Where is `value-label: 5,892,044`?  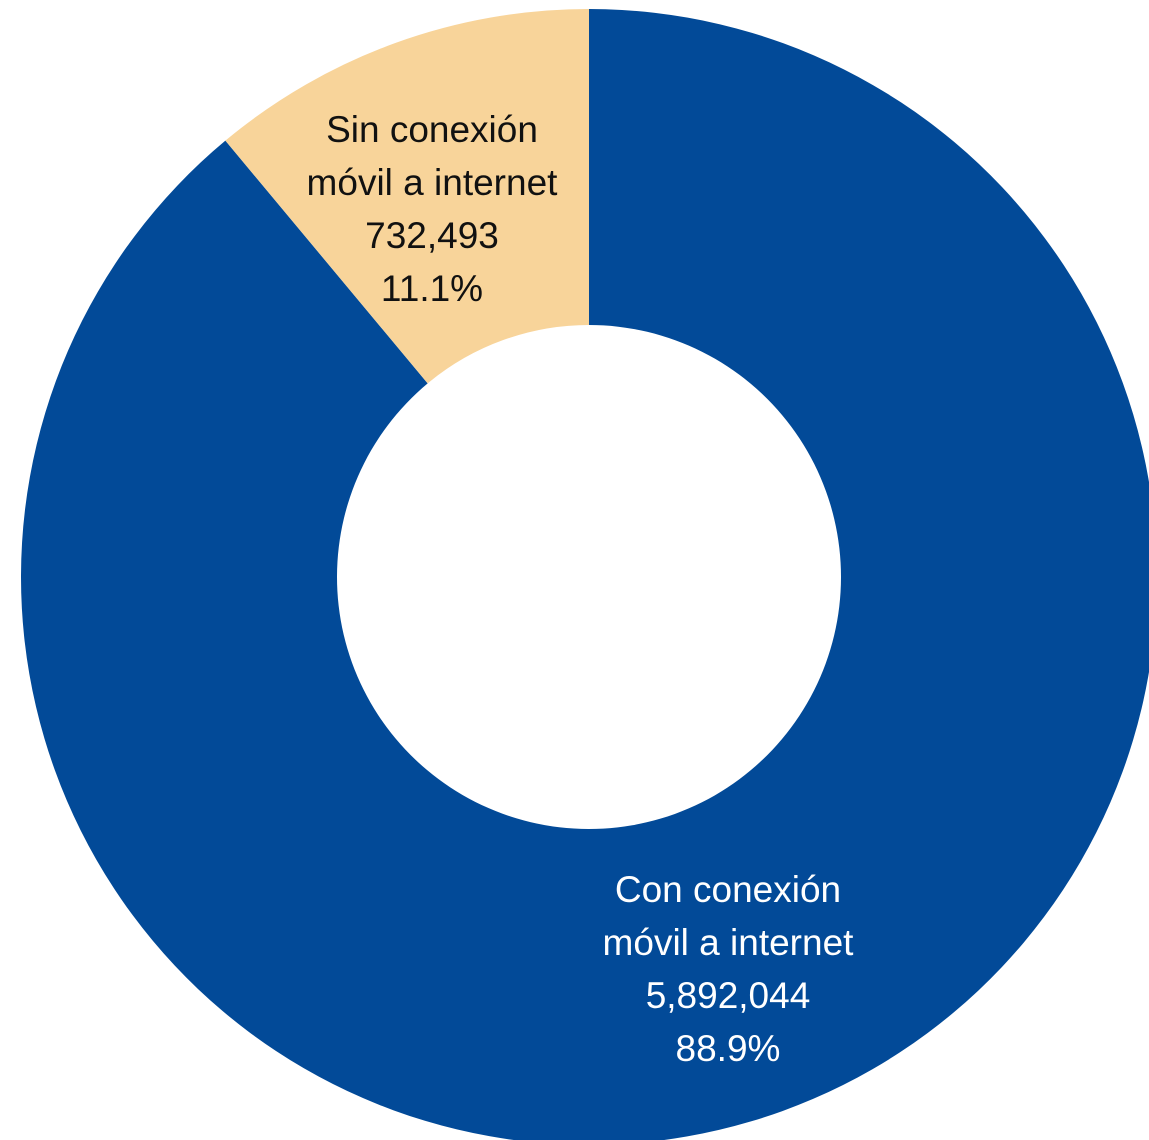 value-label: 5,892,044 is located at coordinates (728, 995).